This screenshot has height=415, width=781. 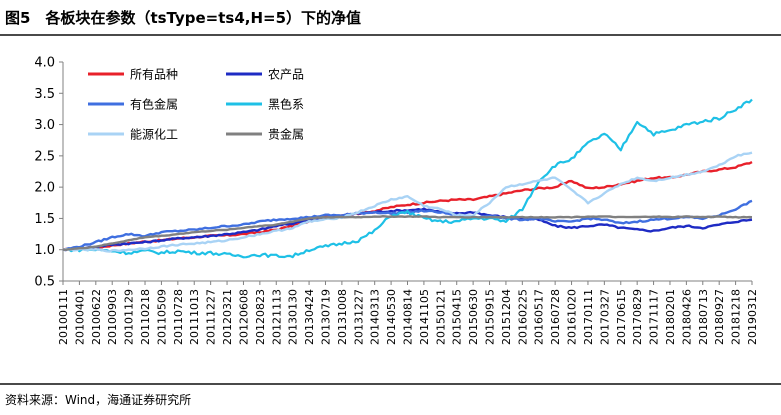 I want to click on legend-label: 所有品种, so click(x=154, y=75).